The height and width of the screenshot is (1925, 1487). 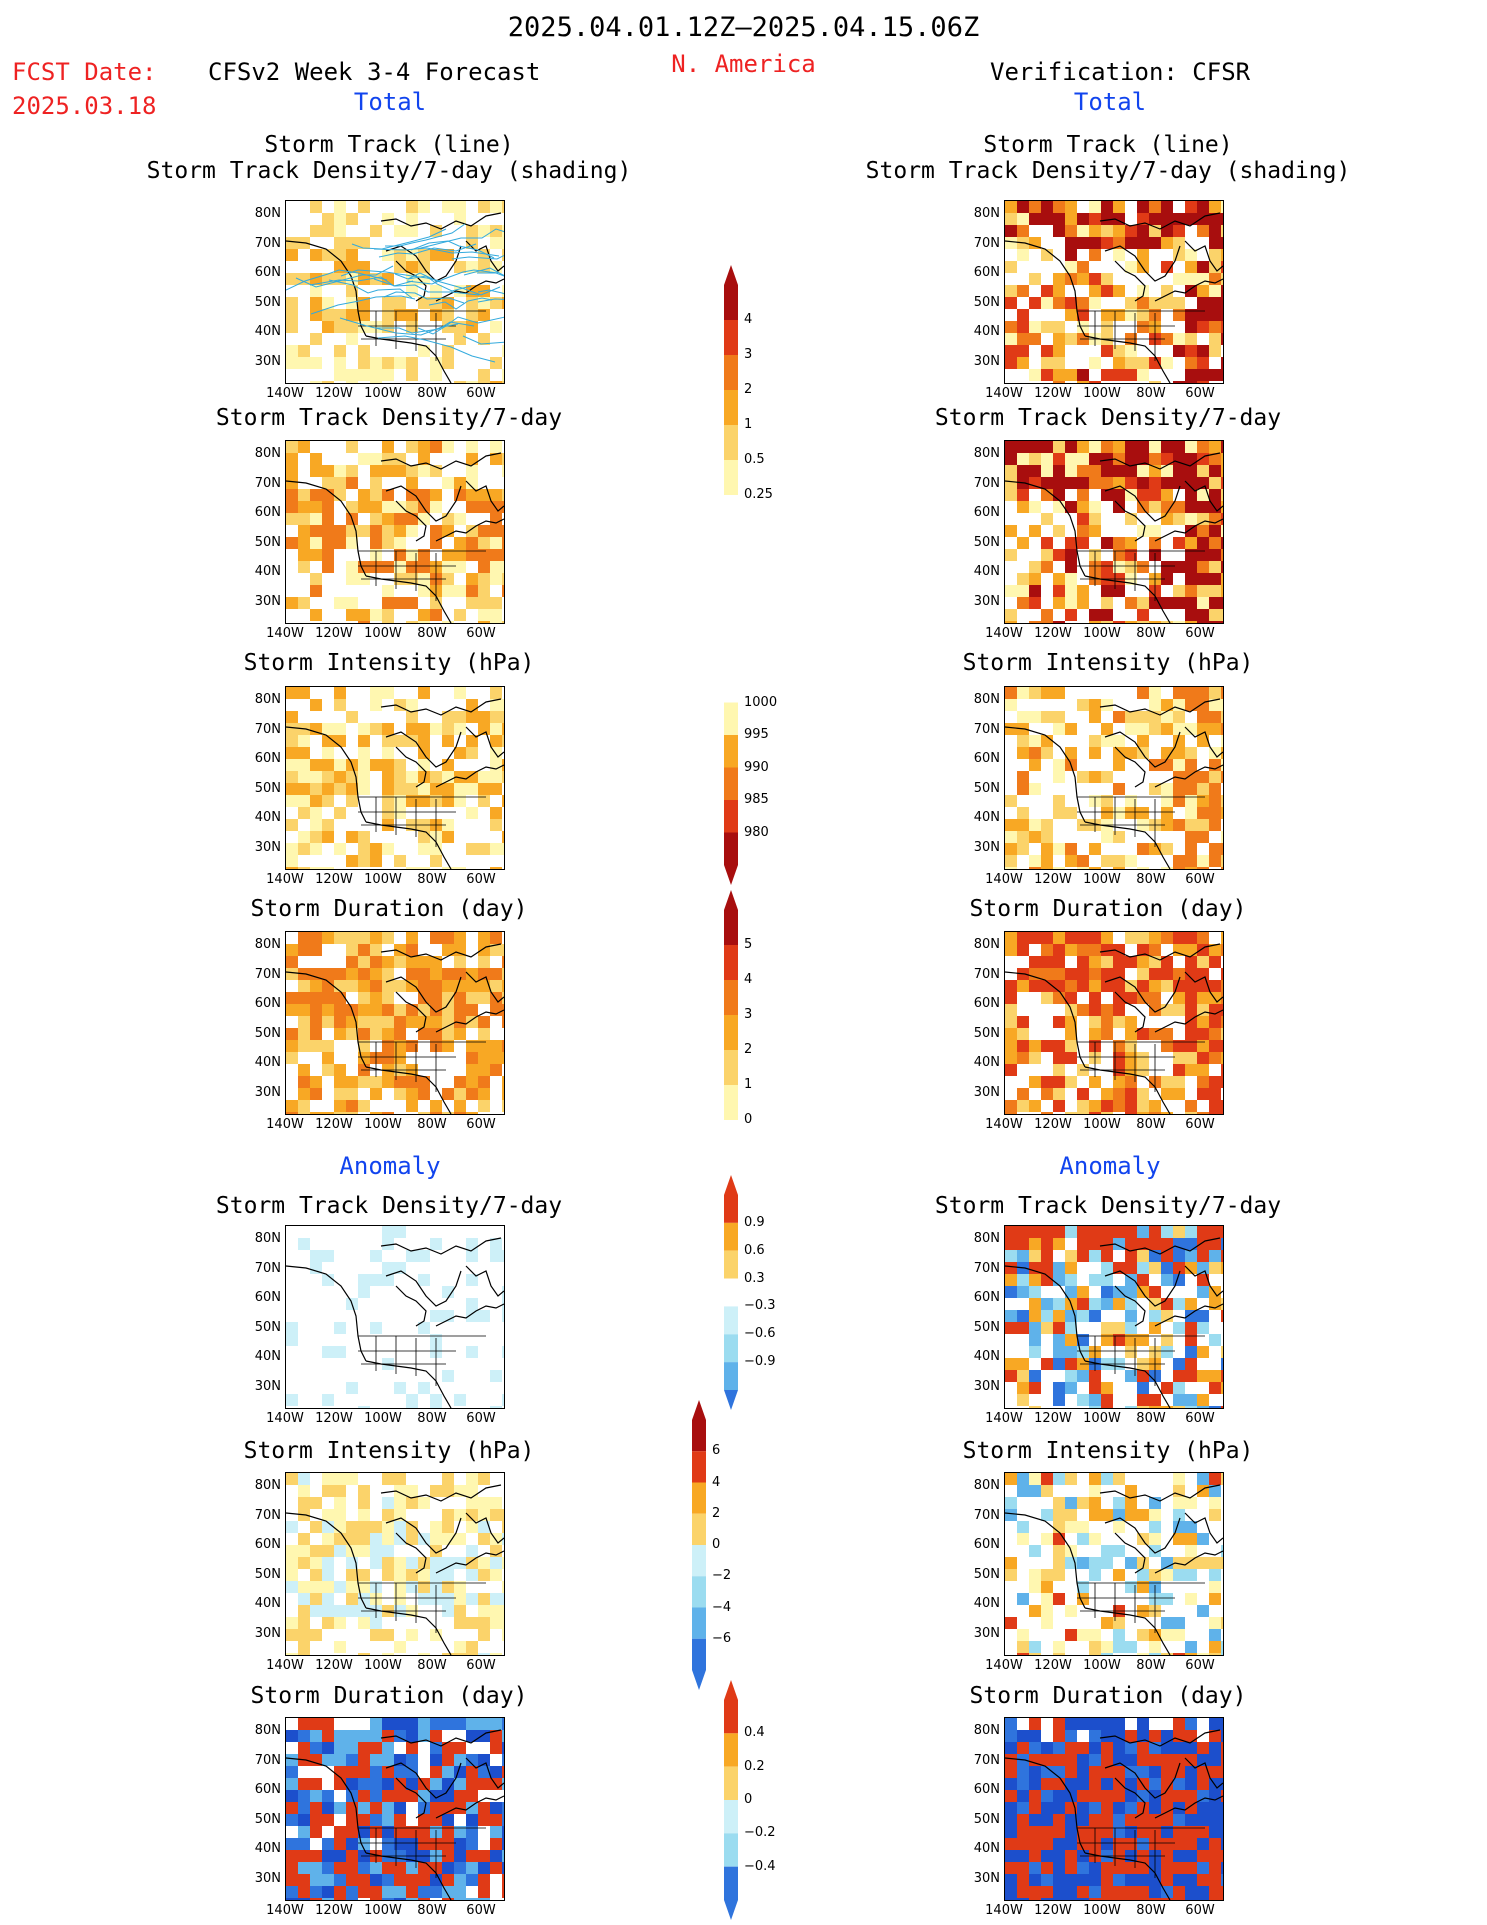 What do you see at coordinates (395, 778) in the screenshot?
I see `map-field` at bounding box center [395, 778].